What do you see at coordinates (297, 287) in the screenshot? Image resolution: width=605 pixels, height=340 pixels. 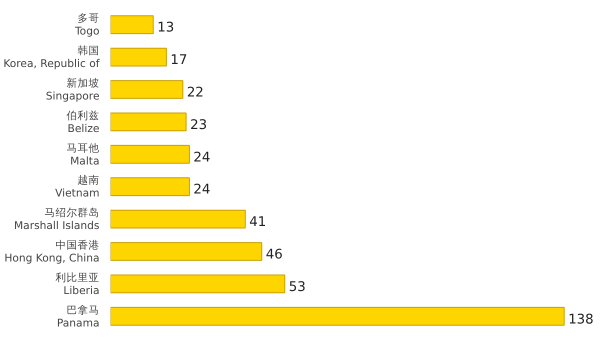 I see `data-label: 53` at bounding box center [297, 287].